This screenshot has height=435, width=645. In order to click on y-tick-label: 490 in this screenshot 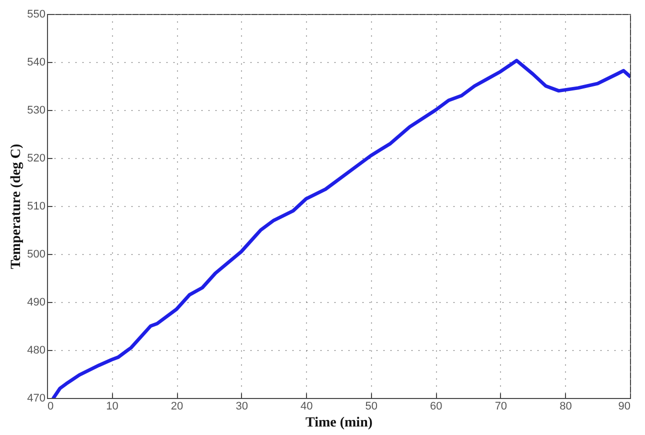, I will do `click(36, 302)`.